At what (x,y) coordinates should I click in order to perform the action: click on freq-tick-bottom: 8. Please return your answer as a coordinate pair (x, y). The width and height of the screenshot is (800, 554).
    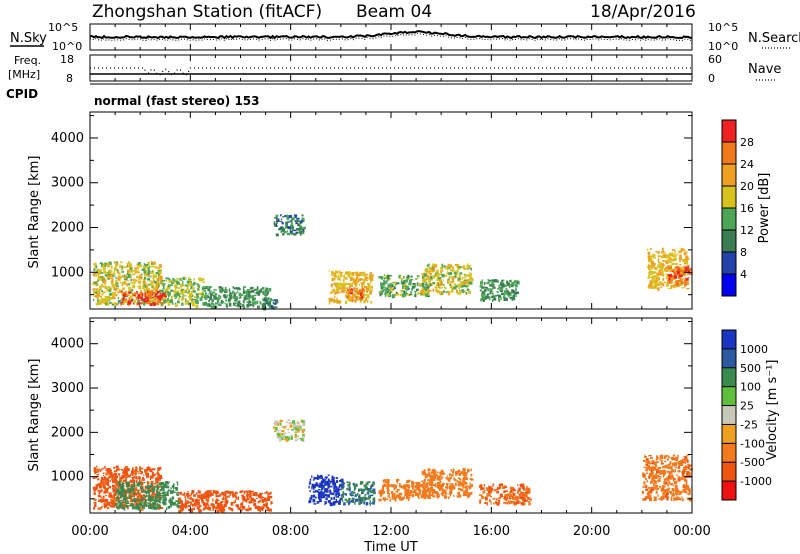
    Looking at the image, I should click on (69, 78).